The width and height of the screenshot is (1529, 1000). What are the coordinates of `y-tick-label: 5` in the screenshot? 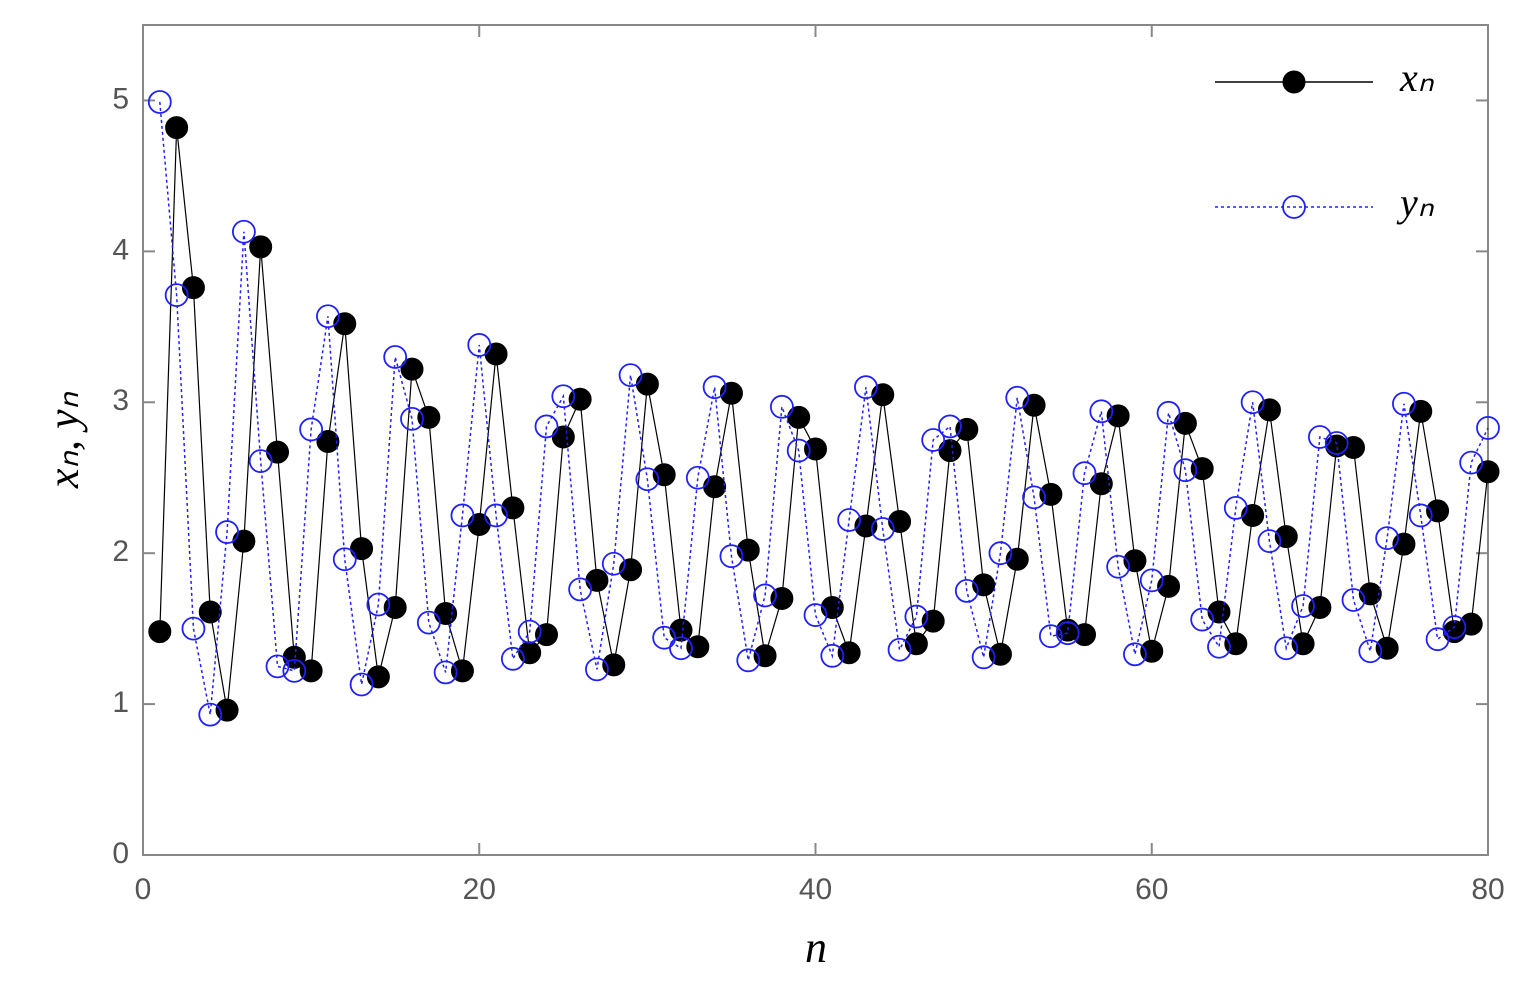 It's located at (120, 98).